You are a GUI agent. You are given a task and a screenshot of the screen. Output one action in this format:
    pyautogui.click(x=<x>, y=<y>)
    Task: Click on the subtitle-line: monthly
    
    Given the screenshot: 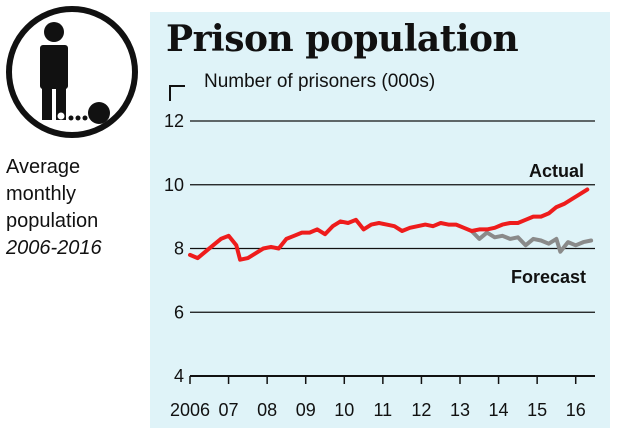 What is the action you would take?
    pyautogui.click(x=41, y=194)
    